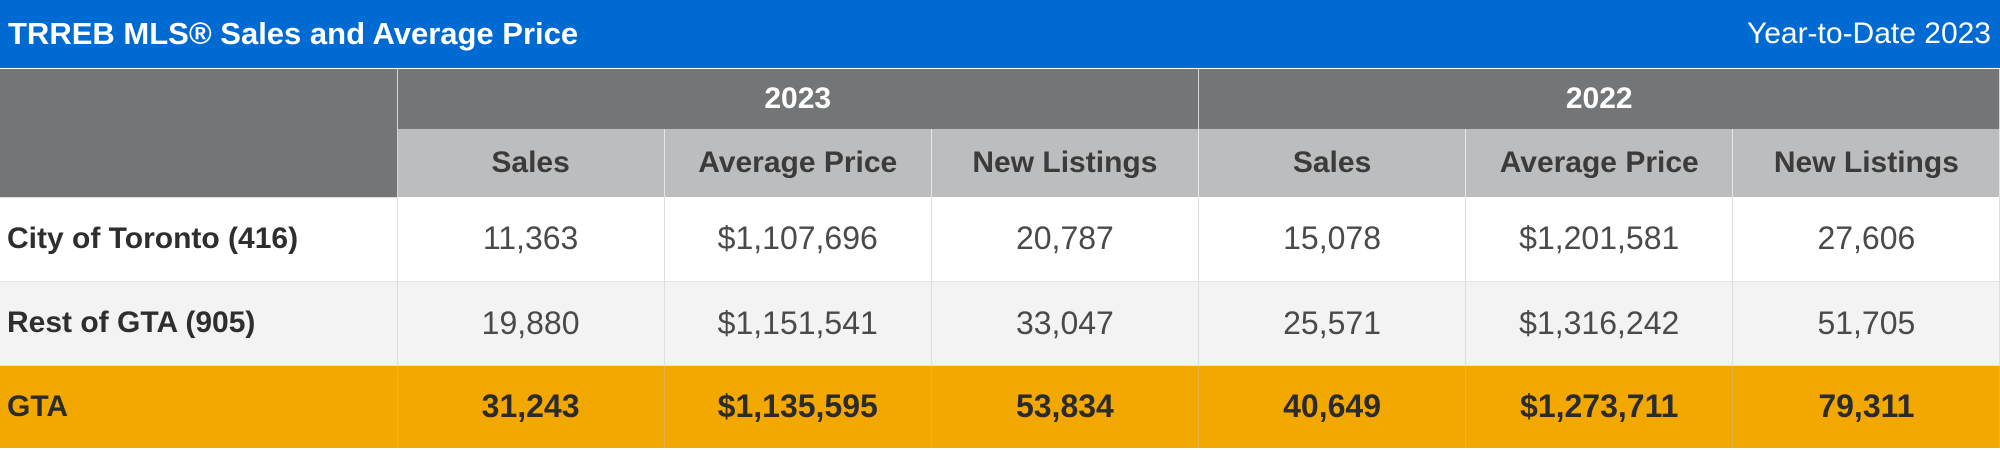 Image resolution: width=2000 pixels, height=450 pixels. I want to click on table-cell: 19,880, so click(531, 323).